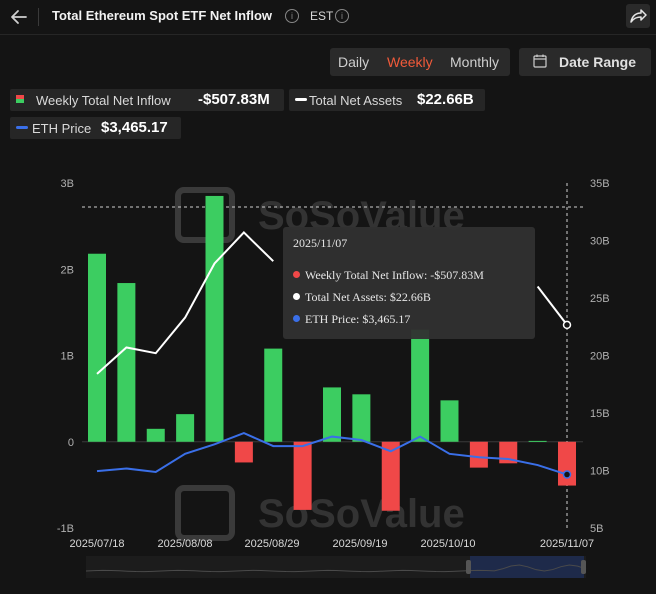  I want to click on interval-tabs: Daily Weekly Monthly, so click(420, 62).